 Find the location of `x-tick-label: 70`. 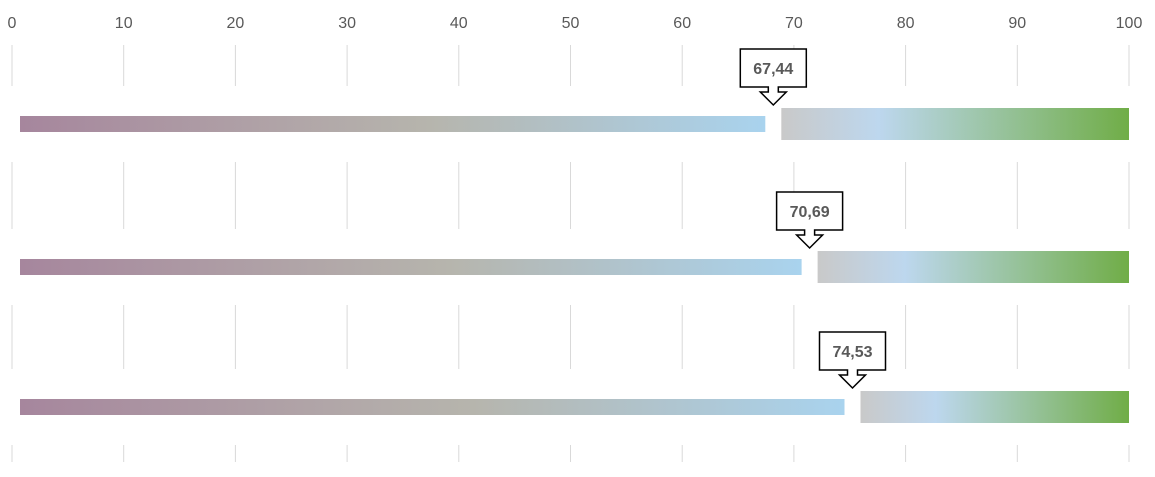

x-tick-label: 70 is located at coordinates (794, 23).